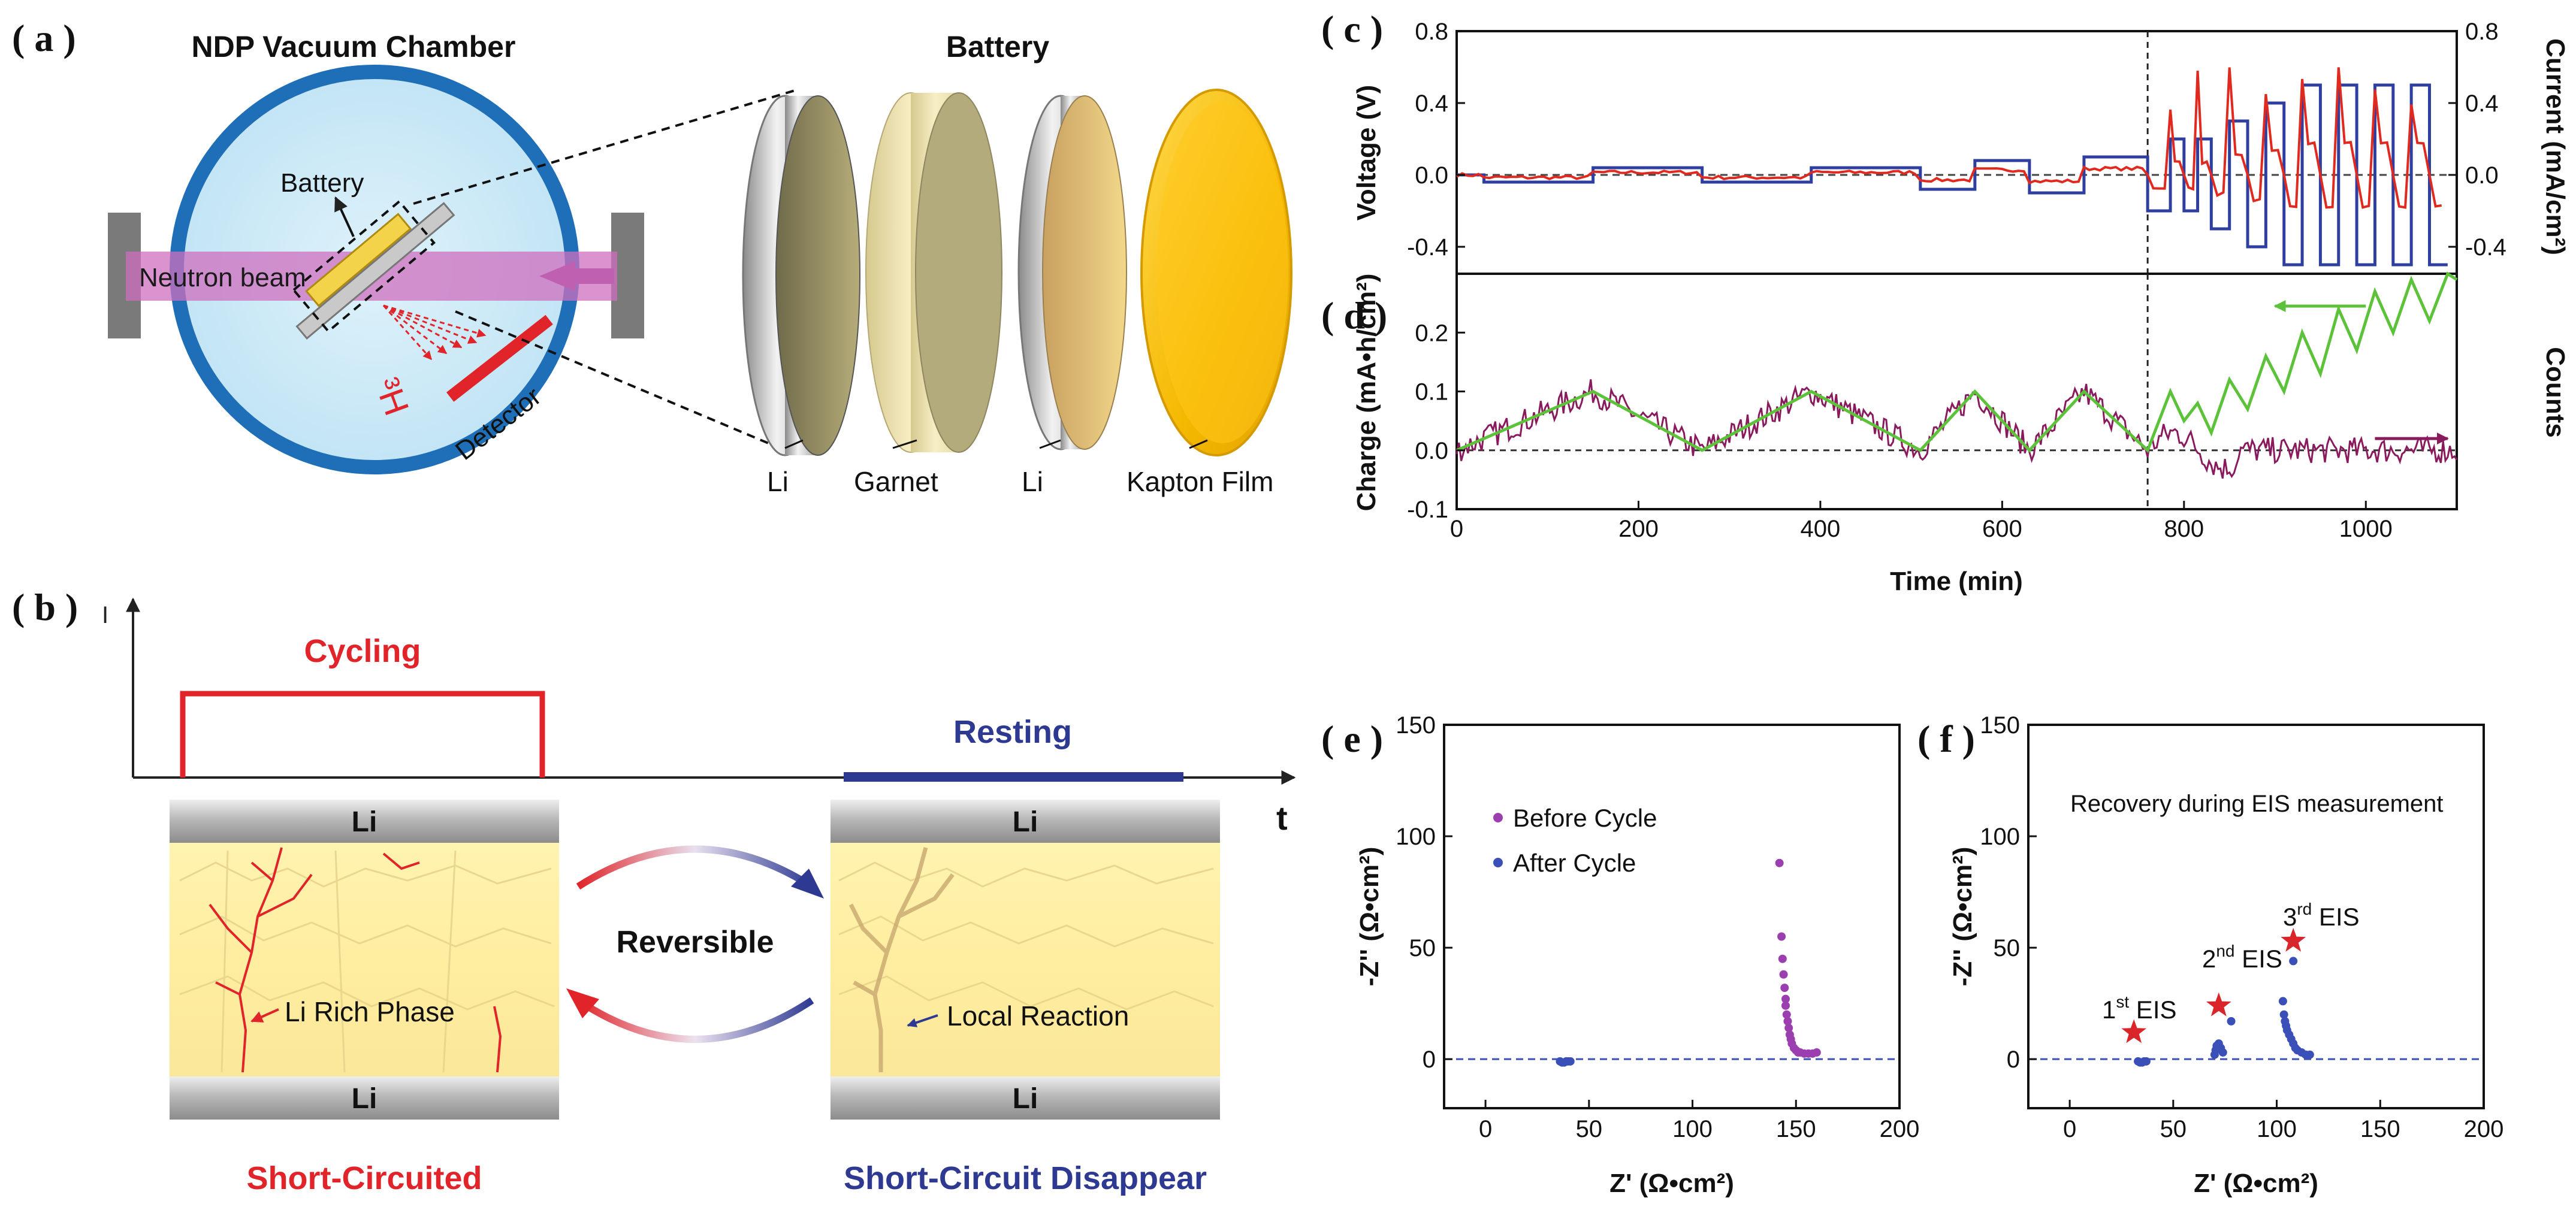 The width and height of the screenshot is (2576, 1216). Describe the element at coordinates (627, 383) in the screenshot. I see `zoom-line-bottom` at that location.